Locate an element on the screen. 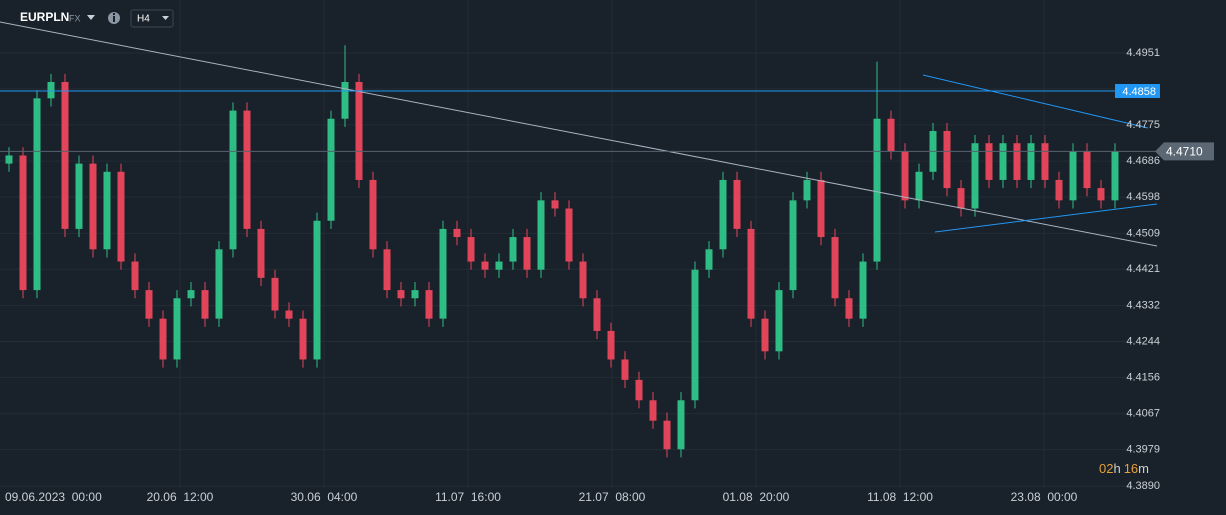 The height and width of the screenshot is (515, 1226). x-tick-label: 09.06.2023 00:00 is located at coordinates (53, 497).